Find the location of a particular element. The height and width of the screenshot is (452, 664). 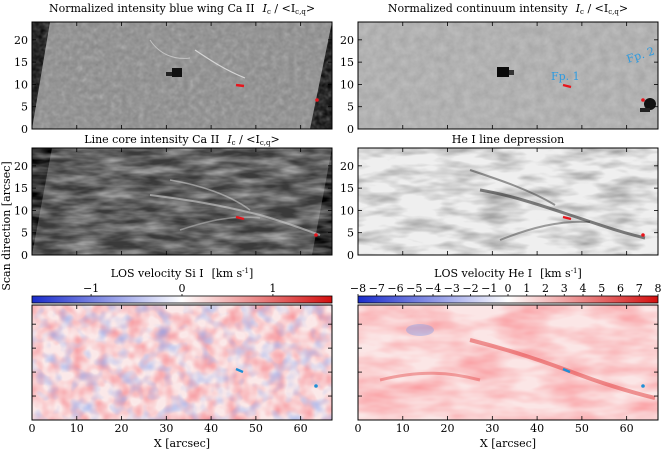

colorbar-tick-label: 7 is located at coordinates (639, 288).